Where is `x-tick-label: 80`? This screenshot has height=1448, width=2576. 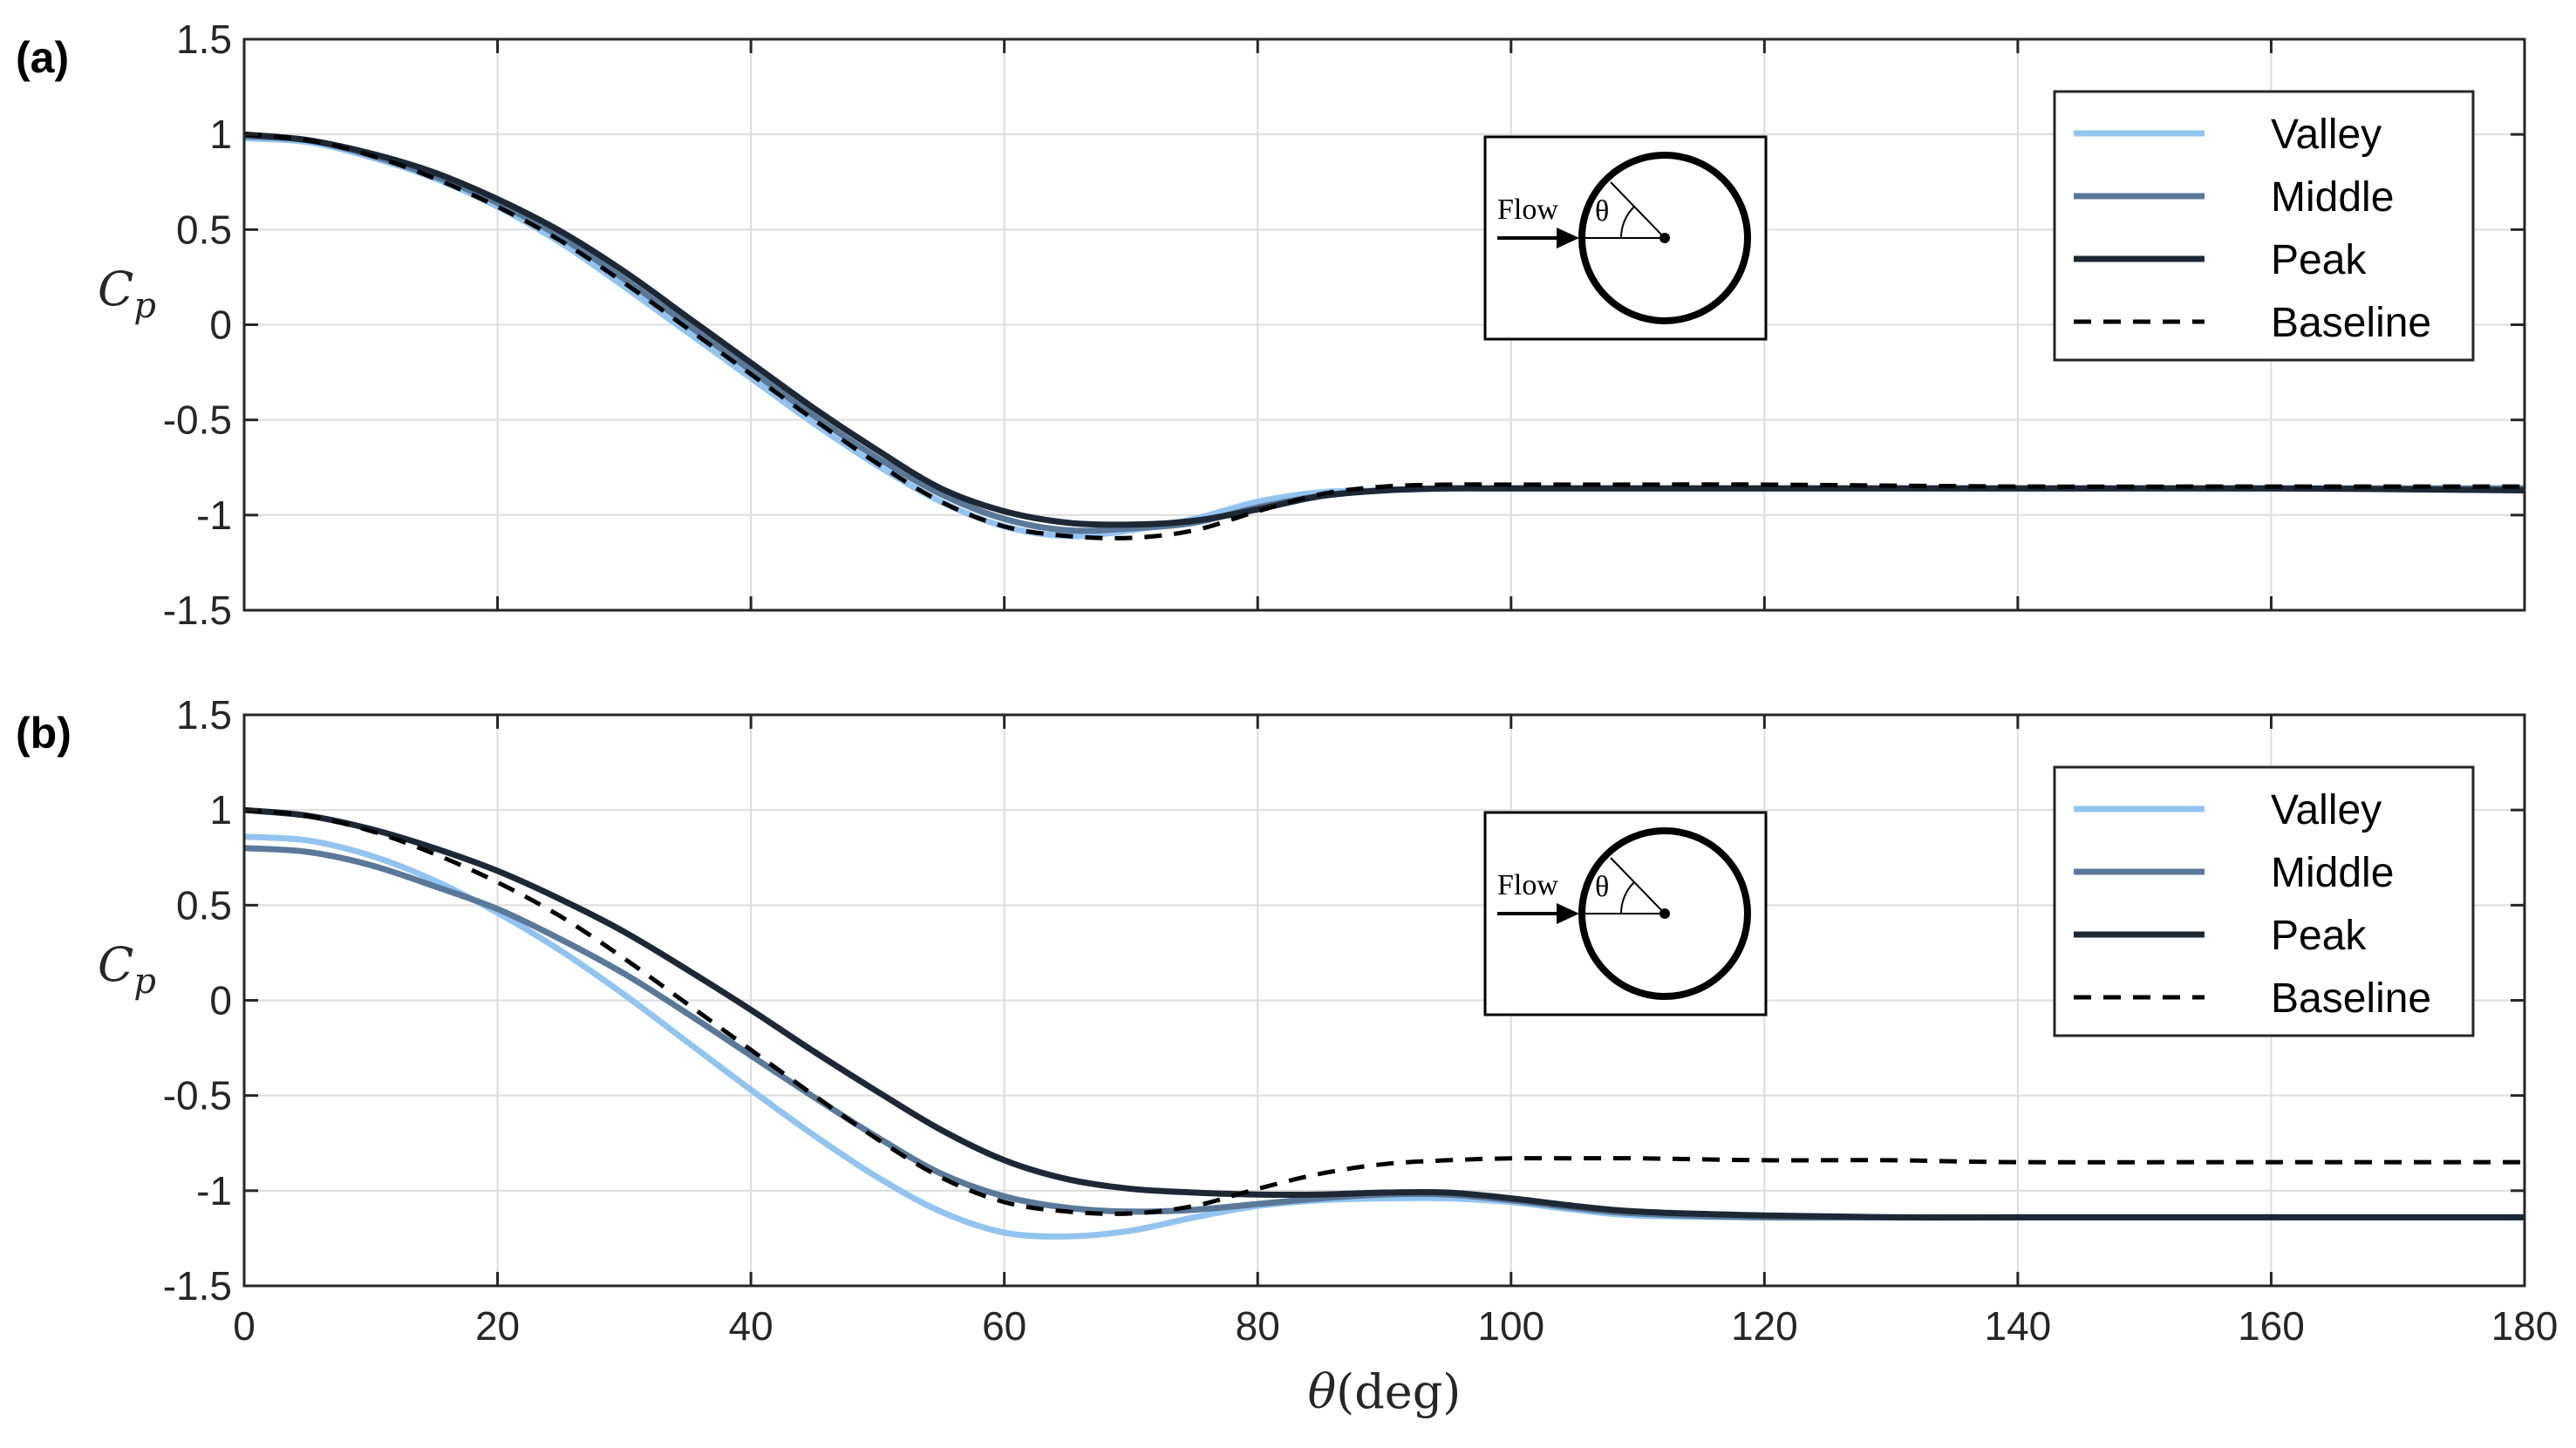
x-tick-label: 80 is located at coordinates (1258, 1326).